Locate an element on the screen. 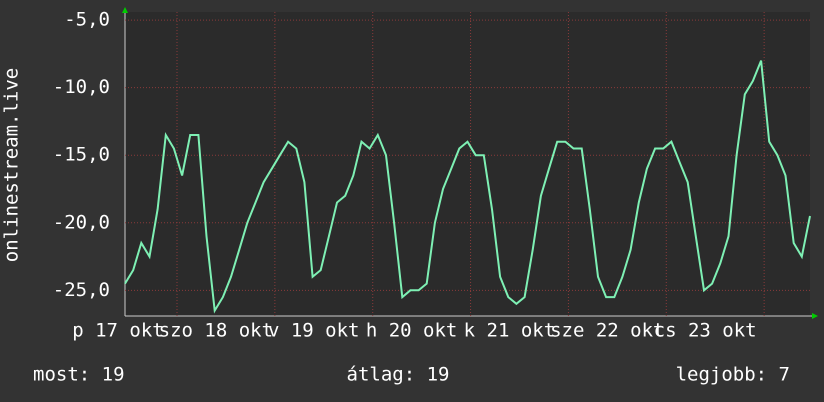  y-axis-label: onlinestream.live is located at coordinates (12, 165).